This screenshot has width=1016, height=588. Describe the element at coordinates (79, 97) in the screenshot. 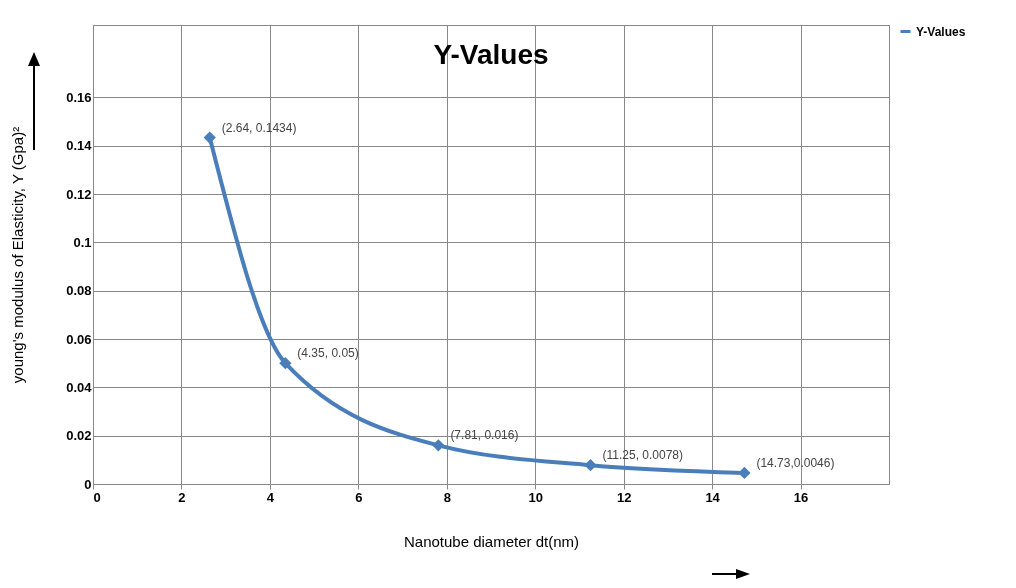

I see `y-tick-label: 0.16` at that location.